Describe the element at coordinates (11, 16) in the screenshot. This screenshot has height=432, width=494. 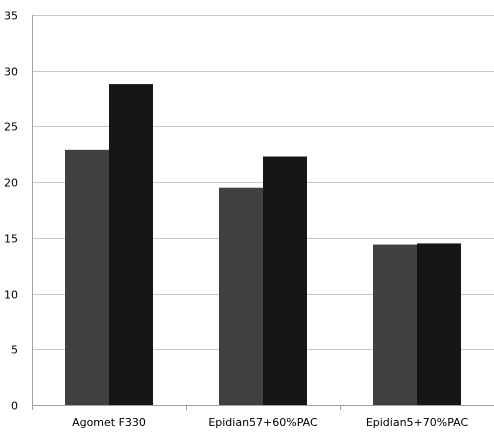
I see `y-tick-label: 35` at that location.